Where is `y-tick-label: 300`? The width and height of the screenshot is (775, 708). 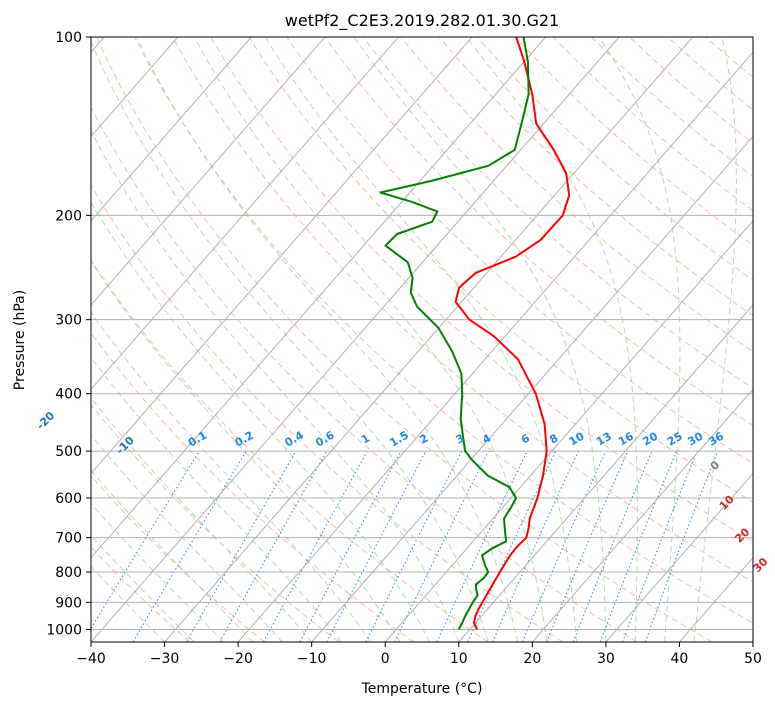
y-tick-label: 300 is located at coordinates (68, 321).